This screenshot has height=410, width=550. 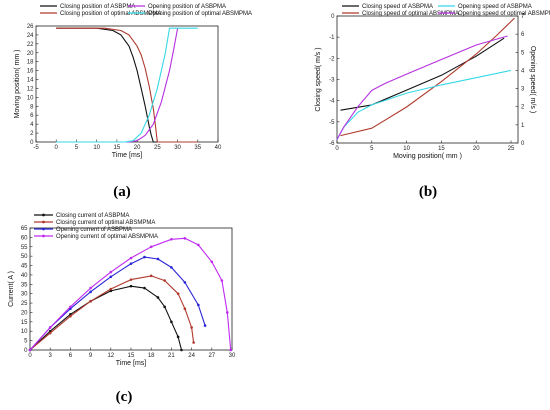 I want to click on y-tick-label: 30, so click(x=24, y=295).